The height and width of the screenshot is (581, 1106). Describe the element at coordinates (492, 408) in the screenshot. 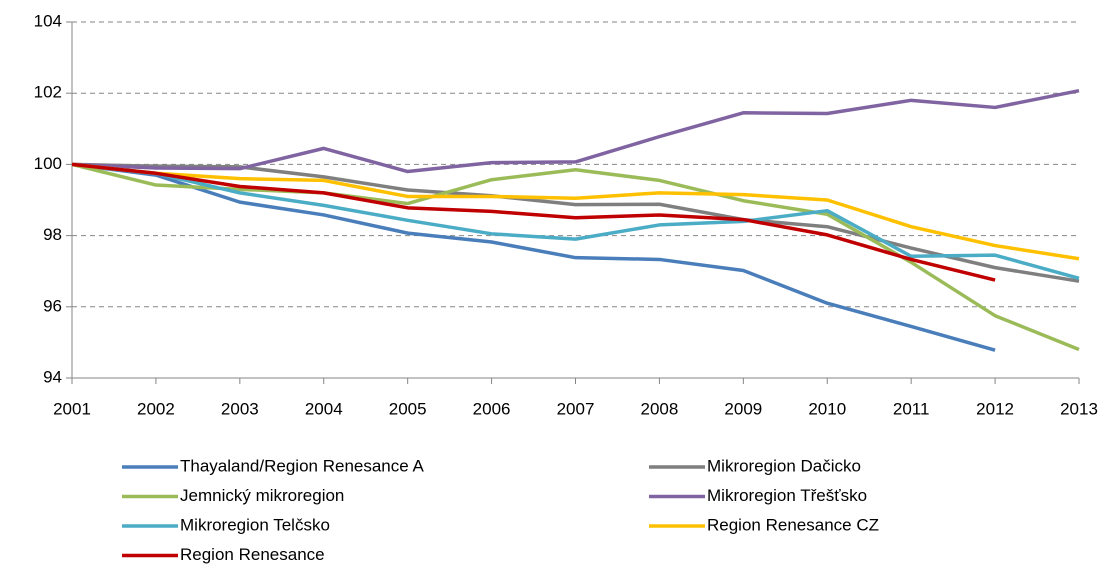

I see `x-tick-label: 2006` at that location.